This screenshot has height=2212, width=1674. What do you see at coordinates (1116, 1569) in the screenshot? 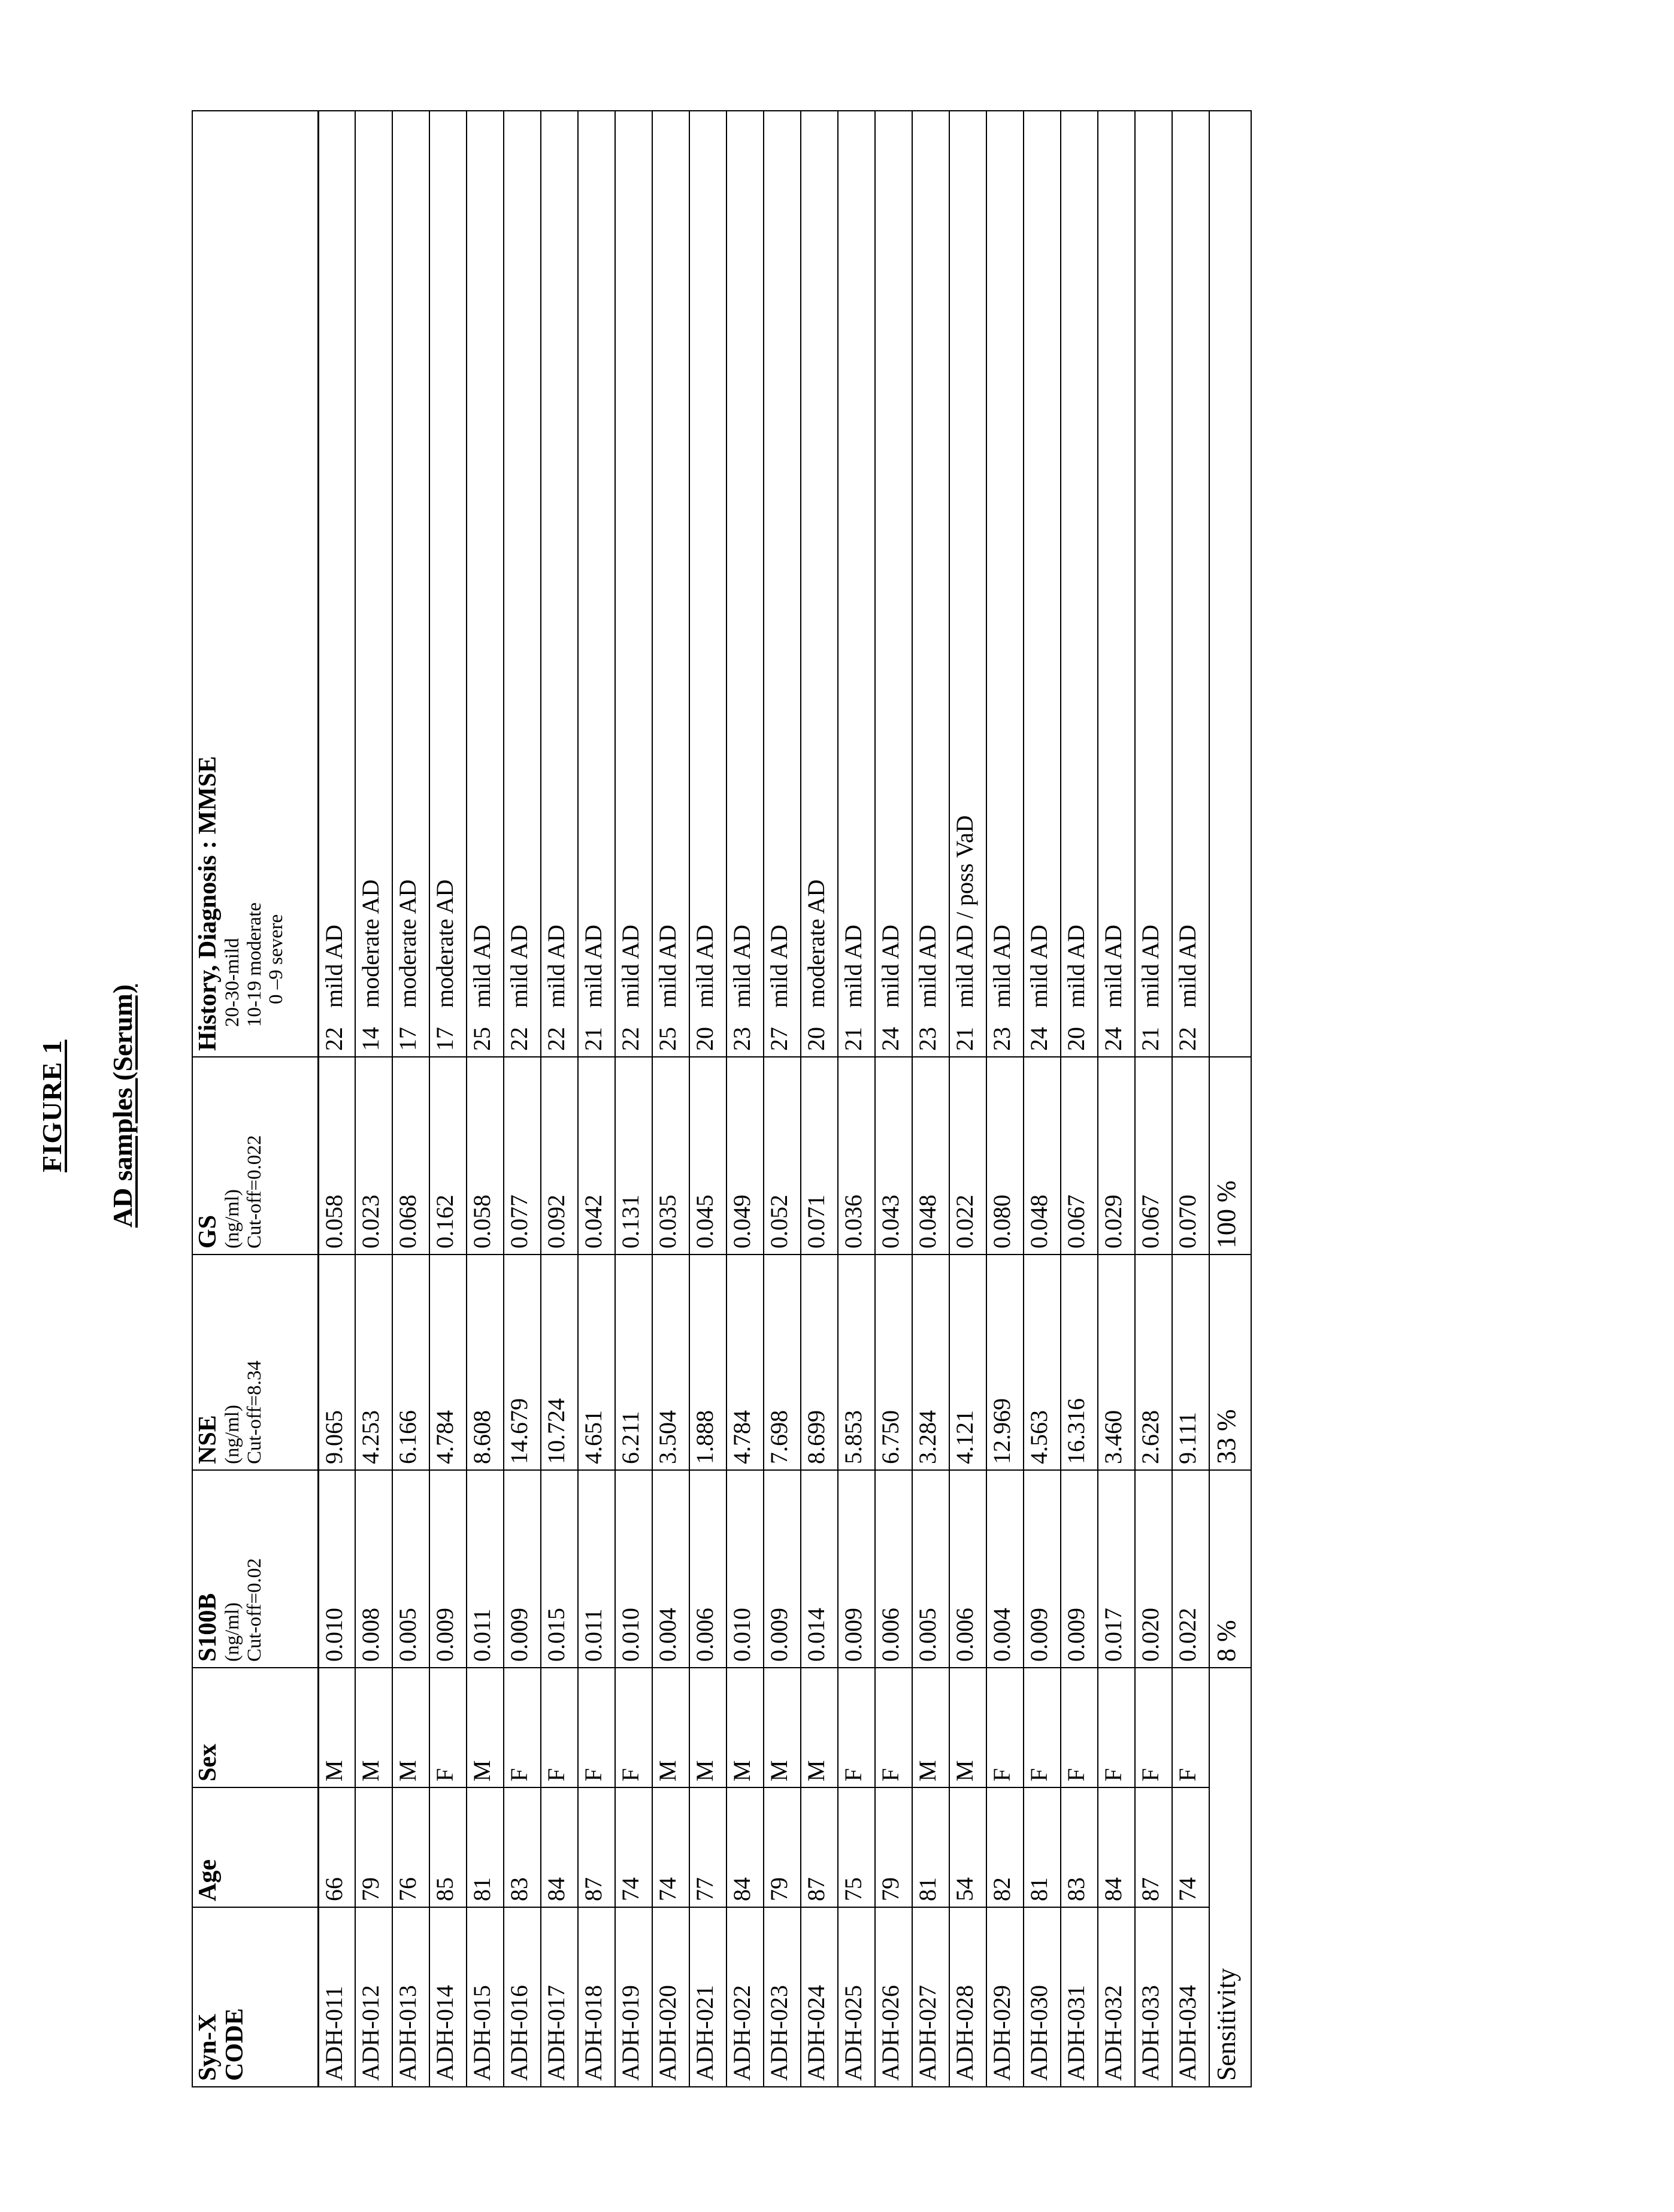
I see `cell-s100b: 0.017` at bounding box center [1116, 1569].